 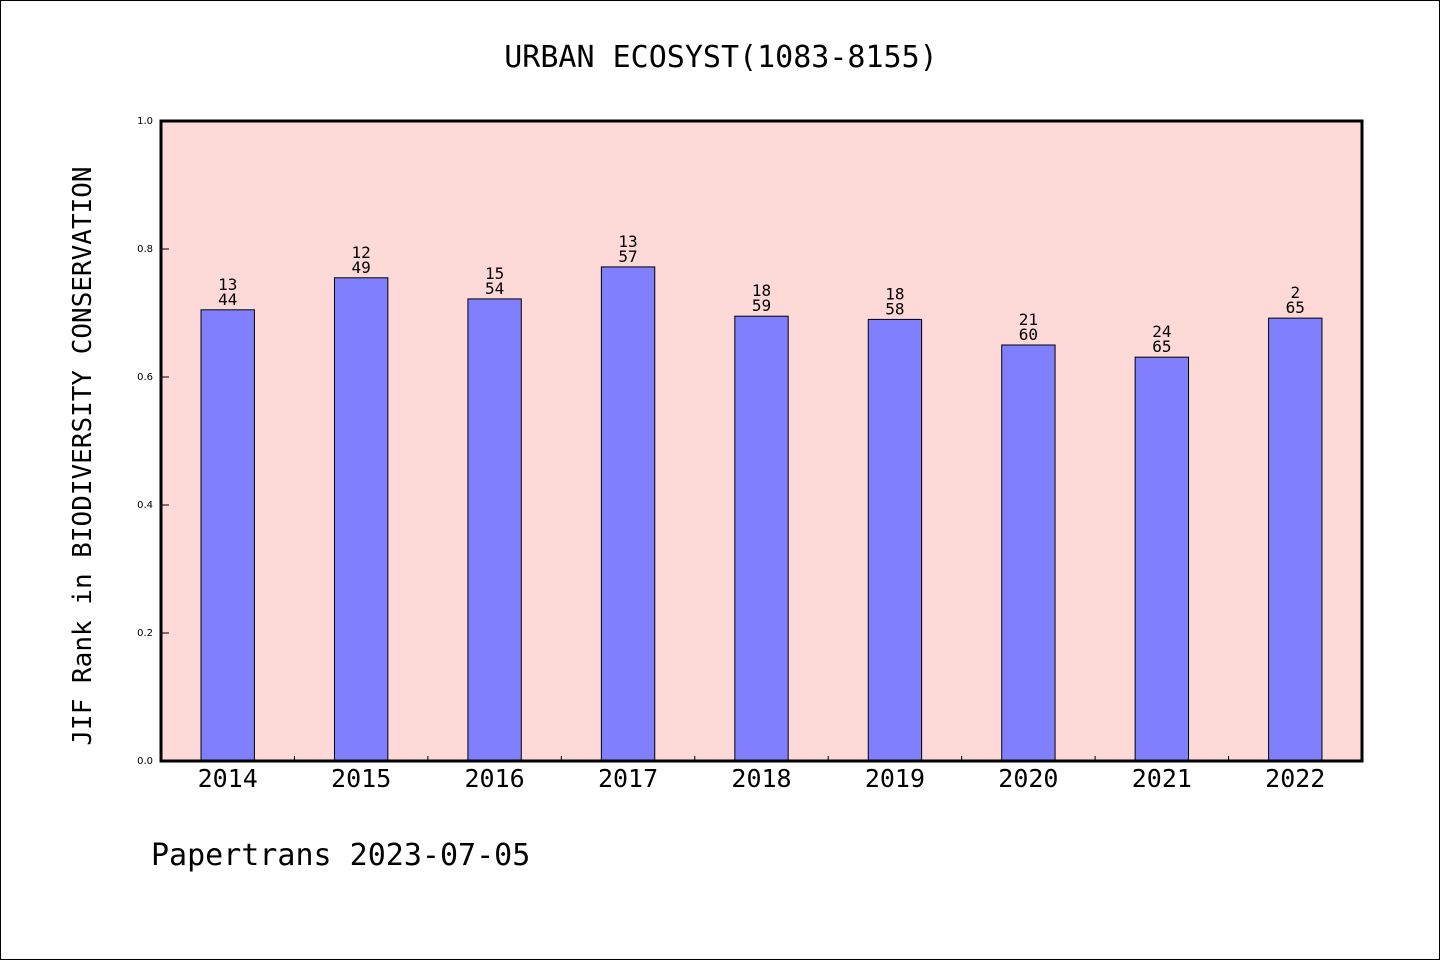 What do you see at coordinates (145, 761) in the screenshot?
I see `y-tick-label-0.0: 0.0` at bounding box center [145, 761].